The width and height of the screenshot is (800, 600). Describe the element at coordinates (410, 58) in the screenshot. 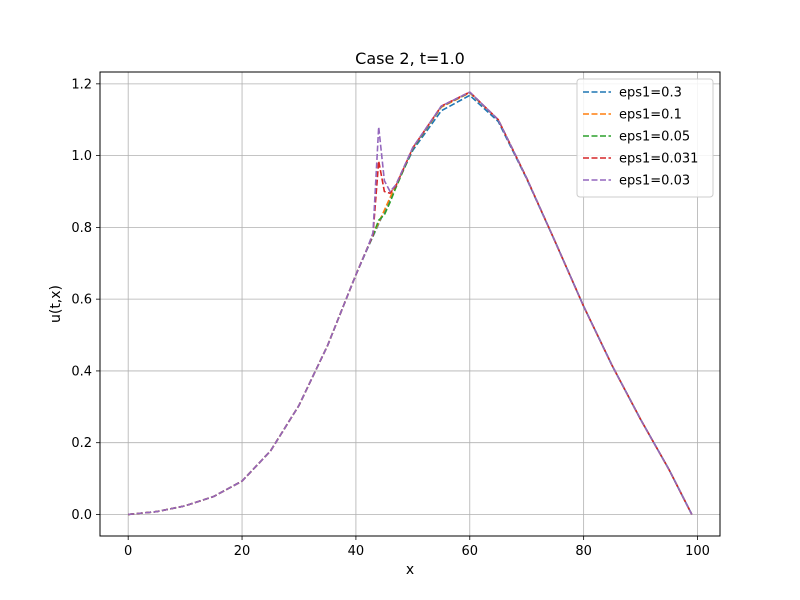

I see `chart-title: Case 2, t=1.0` at that location.